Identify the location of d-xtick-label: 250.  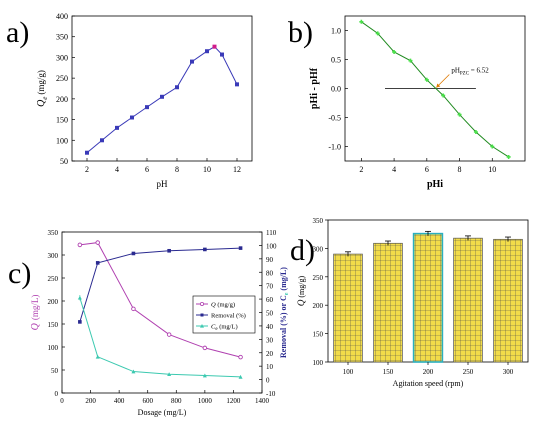
(468, 372).